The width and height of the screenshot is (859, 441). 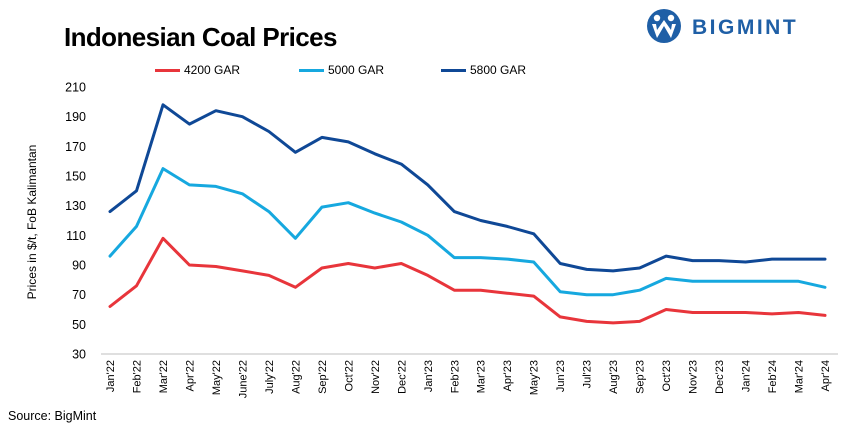 I want to click on x-tick-label: Jul'23, so click(x=588, y=374).